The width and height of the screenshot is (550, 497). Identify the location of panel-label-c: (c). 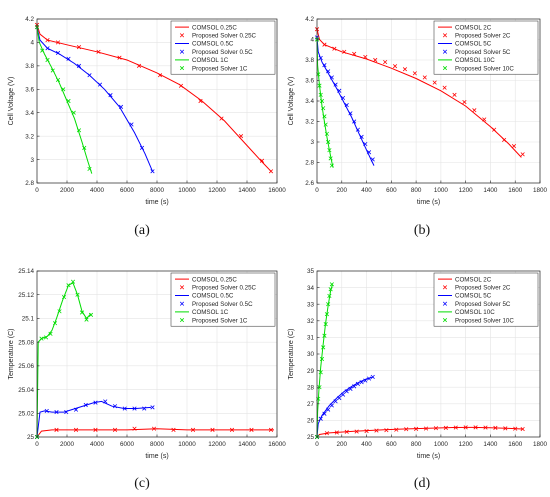
(142, 483).